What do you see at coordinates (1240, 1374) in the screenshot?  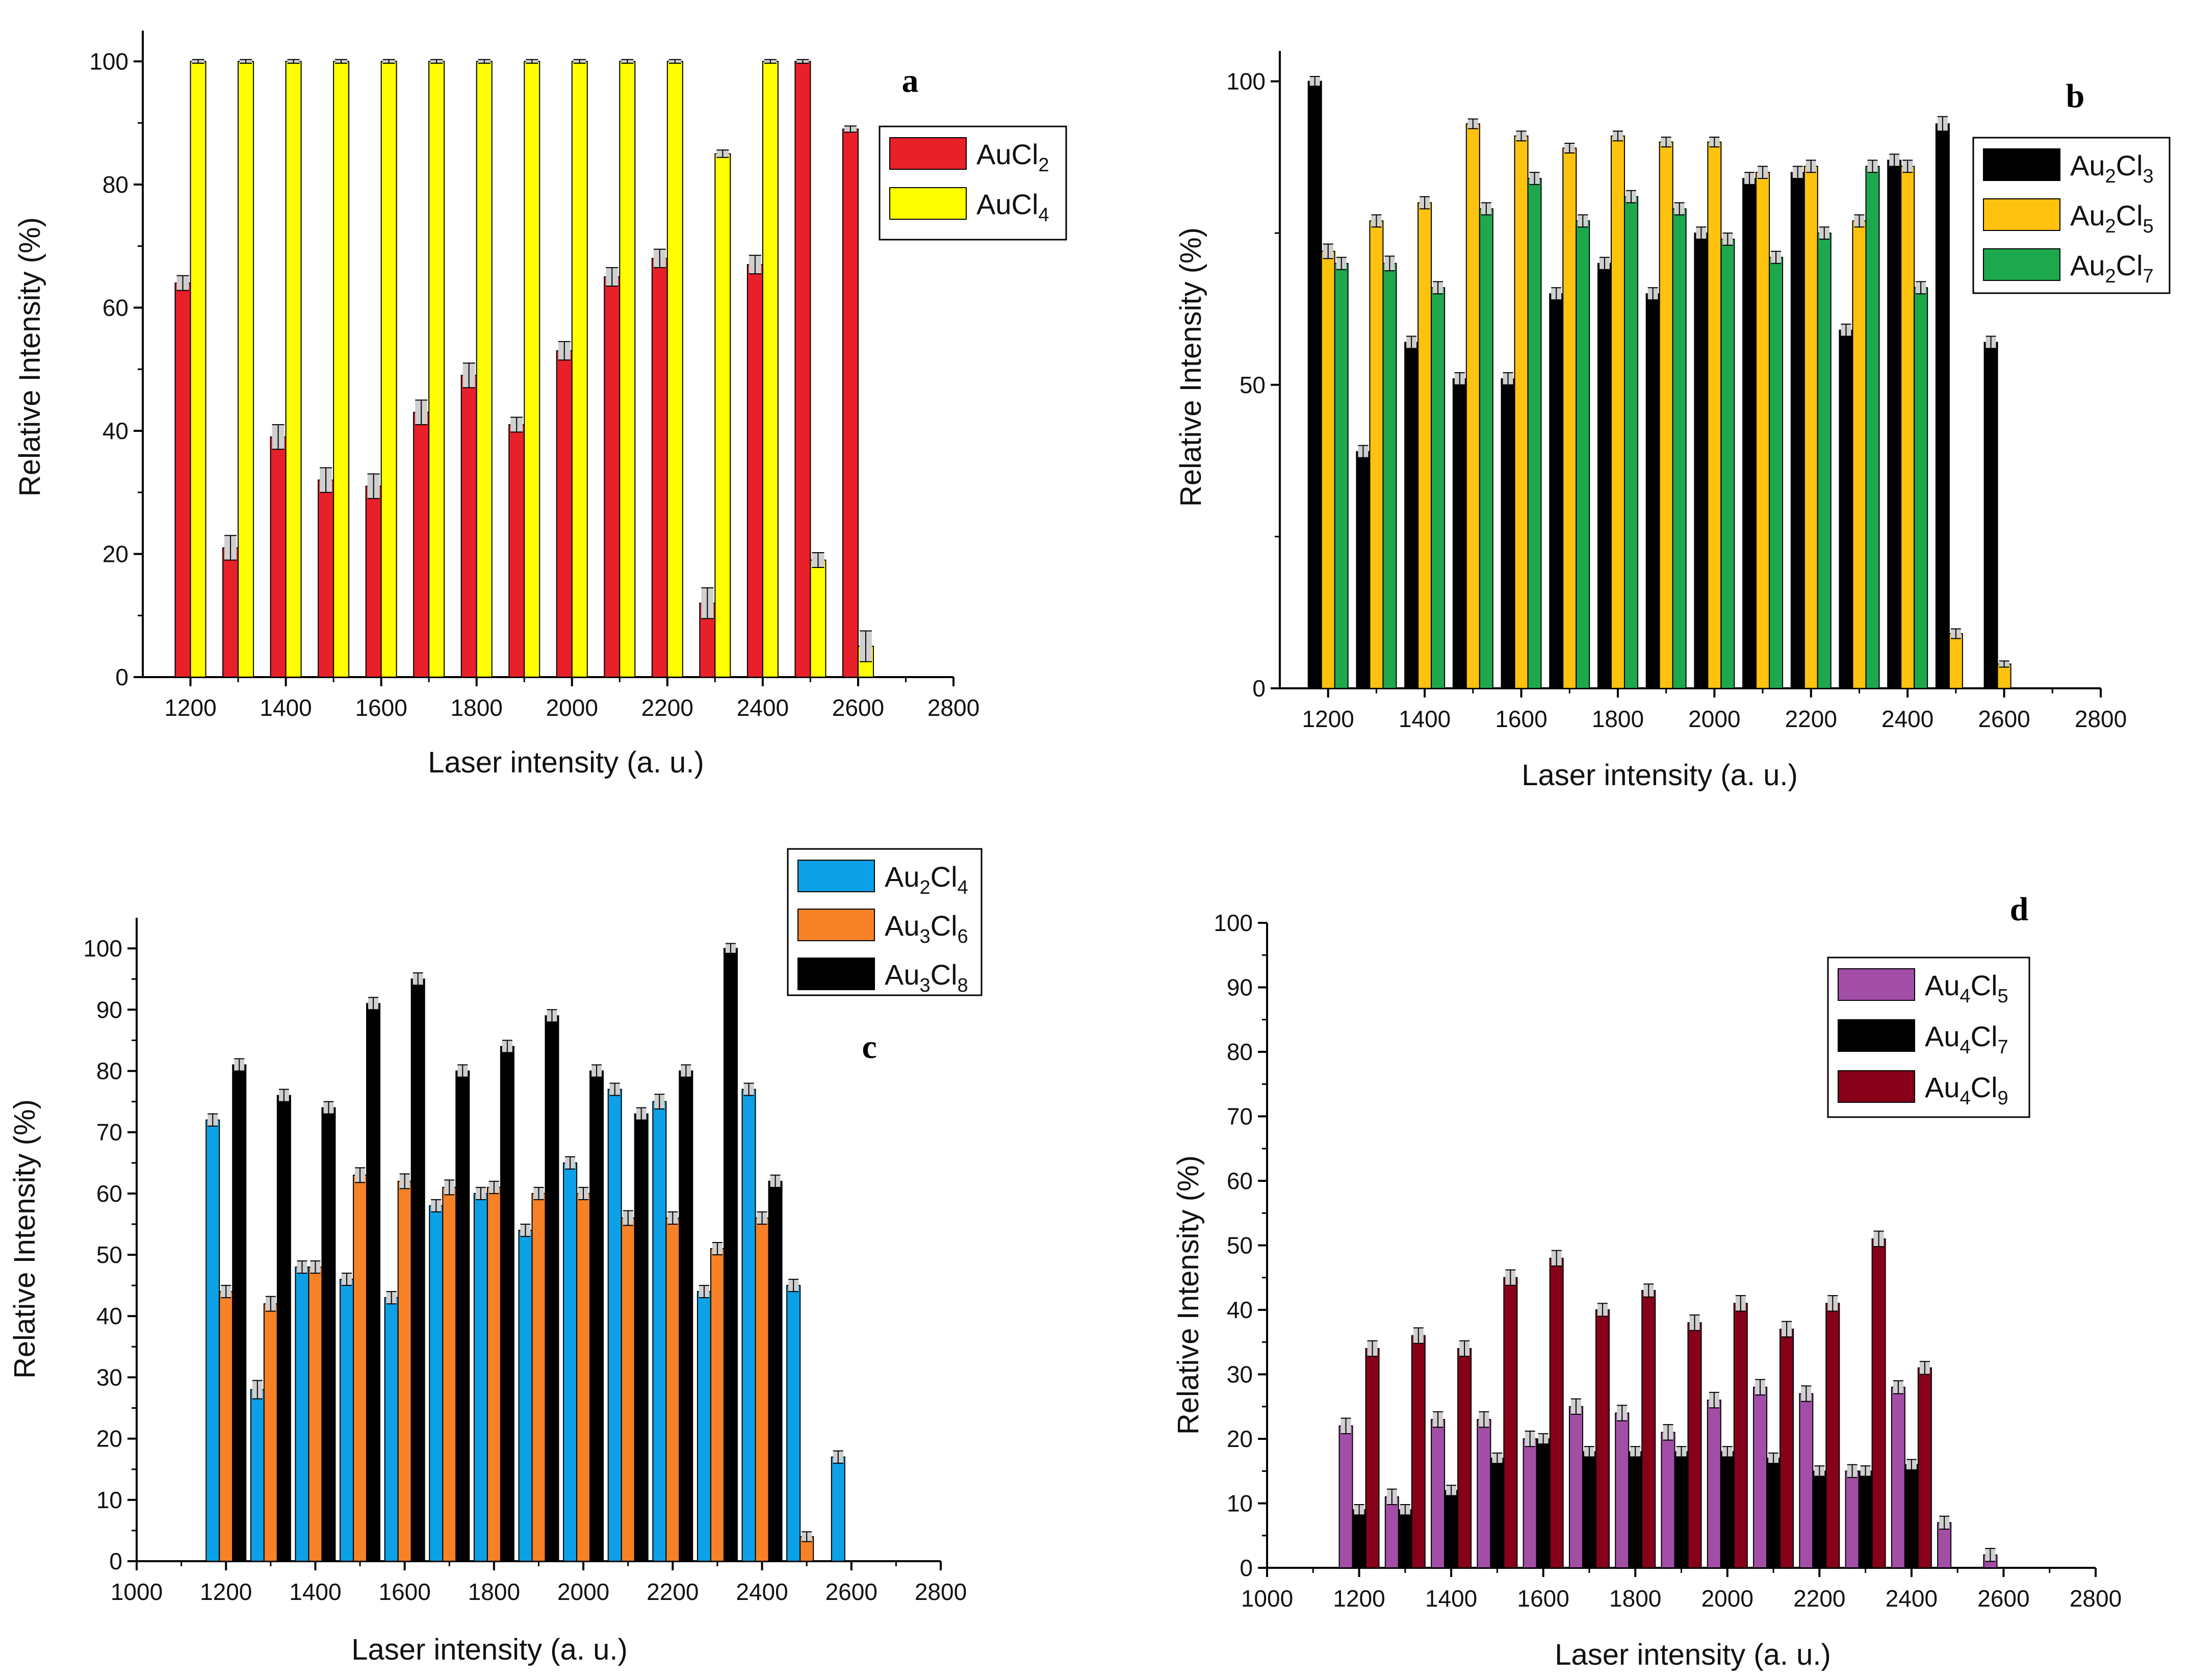 I see `y-tick-label: 30` at bounding box center [1240, 1374].